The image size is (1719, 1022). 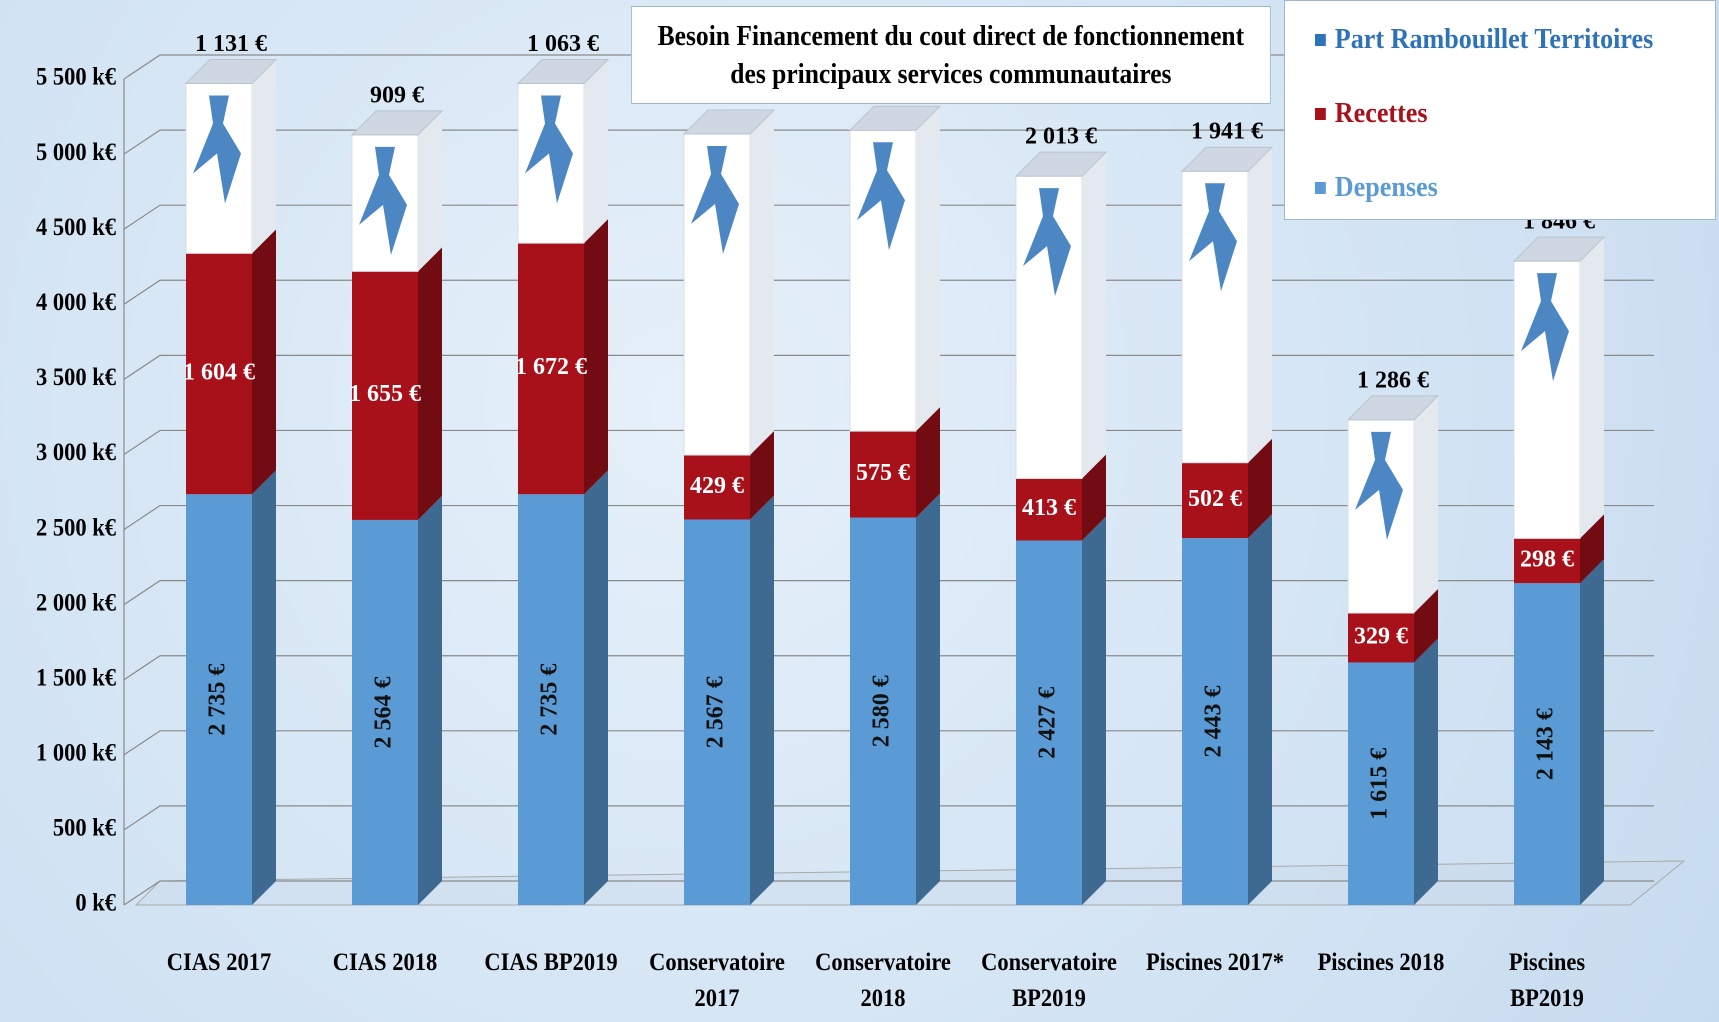 I want to click on x-tick-label: Piscines 2017*, so click(x=1215, y=962).